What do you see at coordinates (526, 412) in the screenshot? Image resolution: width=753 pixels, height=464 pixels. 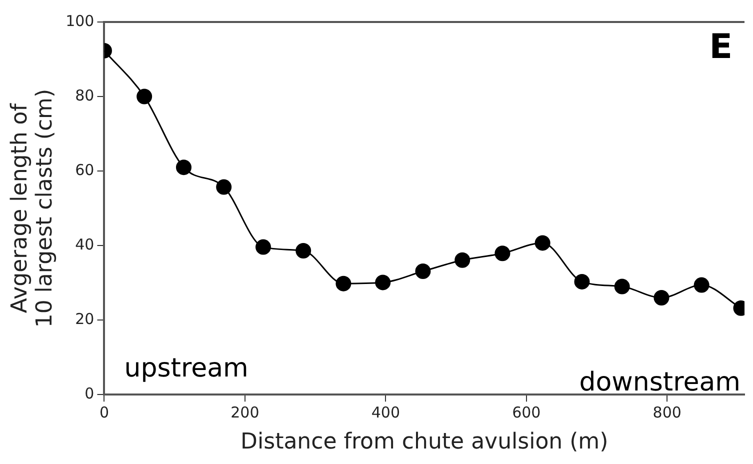 I see `x-tick-label: 600` at bounding box center [526, 412].